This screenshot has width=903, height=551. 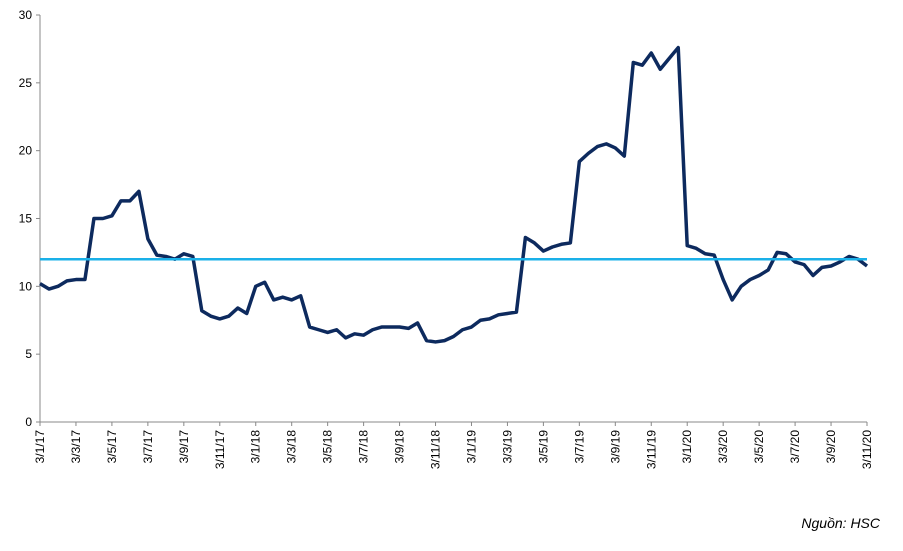 What do you see at coordinates (76, 447) in the screenshot?
I see `x-tick-label: 3/3/17` at bounding box center [76, 447].